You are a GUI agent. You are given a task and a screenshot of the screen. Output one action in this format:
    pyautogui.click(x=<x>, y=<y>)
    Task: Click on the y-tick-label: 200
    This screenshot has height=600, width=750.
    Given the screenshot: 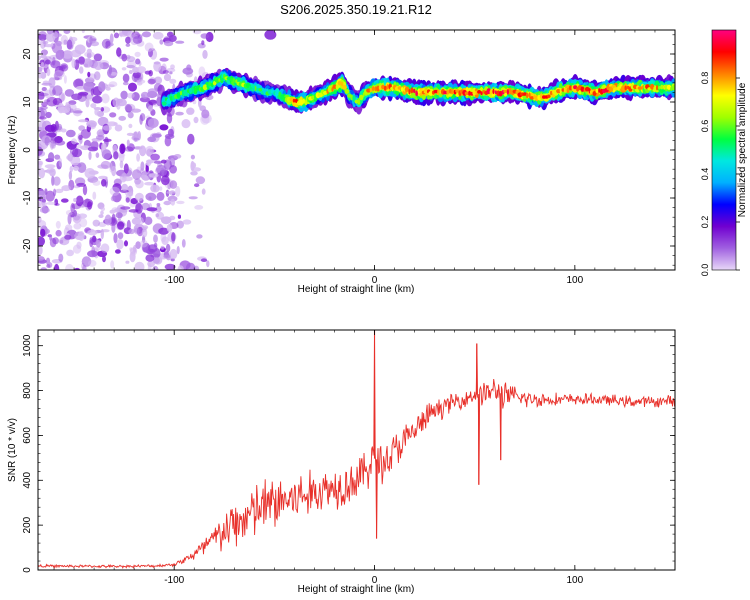 What is the action you would take?
    pyautogui.click(x=27, y=524)
    